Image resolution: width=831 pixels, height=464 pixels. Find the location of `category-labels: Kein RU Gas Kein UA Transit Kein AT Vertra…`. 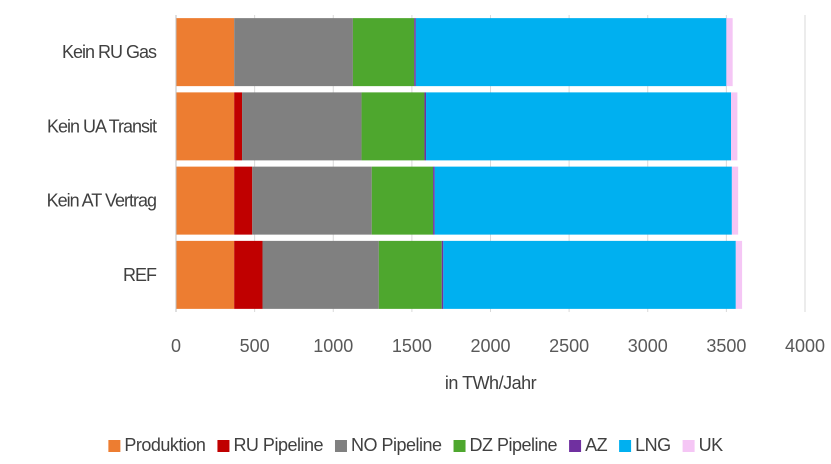

category-labels: Kein RU Gas Kein UA Transit Kein AT Vertra… is located at coordinates (102, 163).